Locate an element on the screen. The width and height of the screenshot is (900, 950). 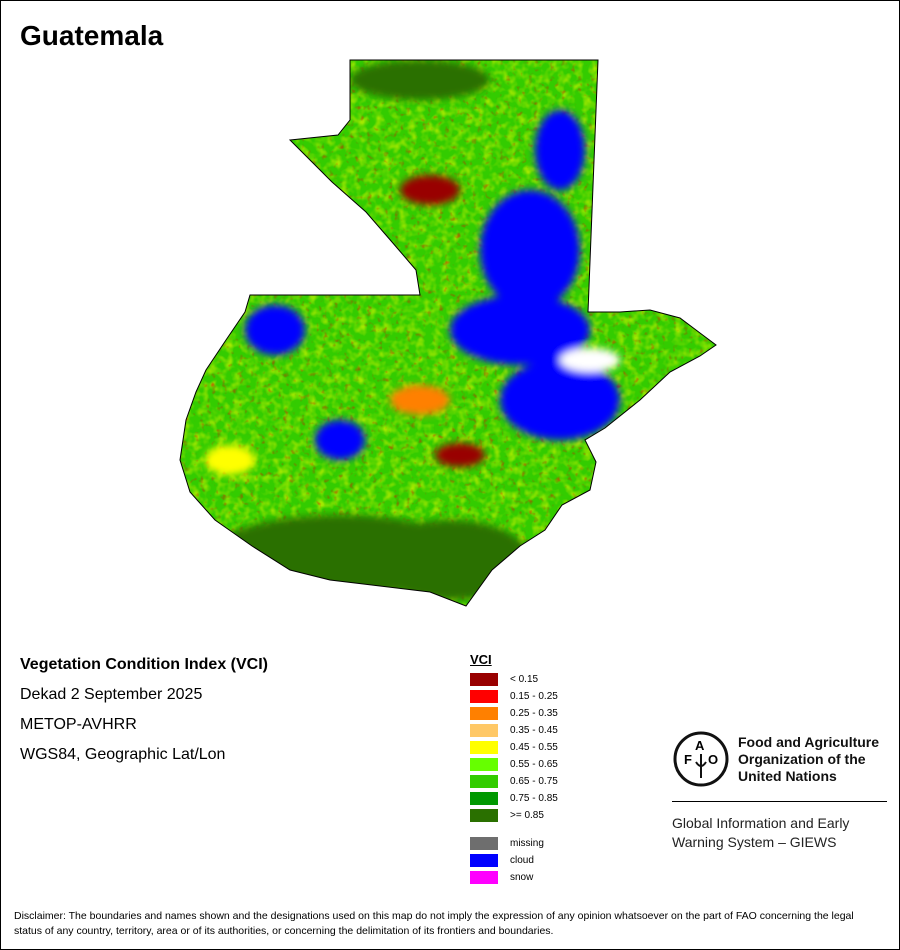
legend-item: missing is located at coordinates (514, 843).